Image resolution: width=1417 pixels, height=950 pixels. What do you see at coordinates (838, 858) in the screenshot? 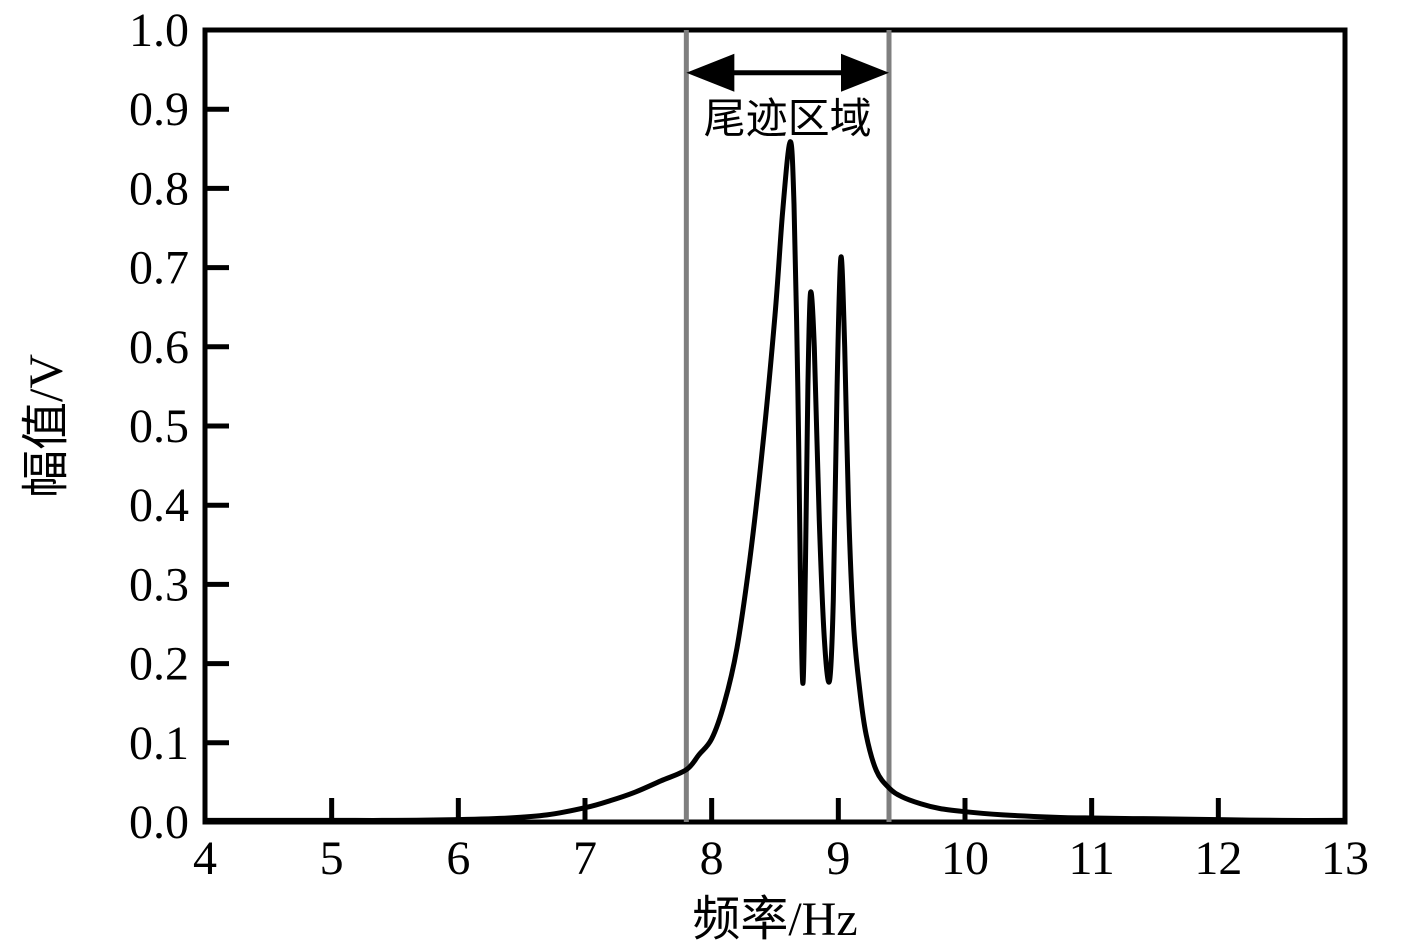
I see `x-tick-label: 9` at bounding box center [838, 858].